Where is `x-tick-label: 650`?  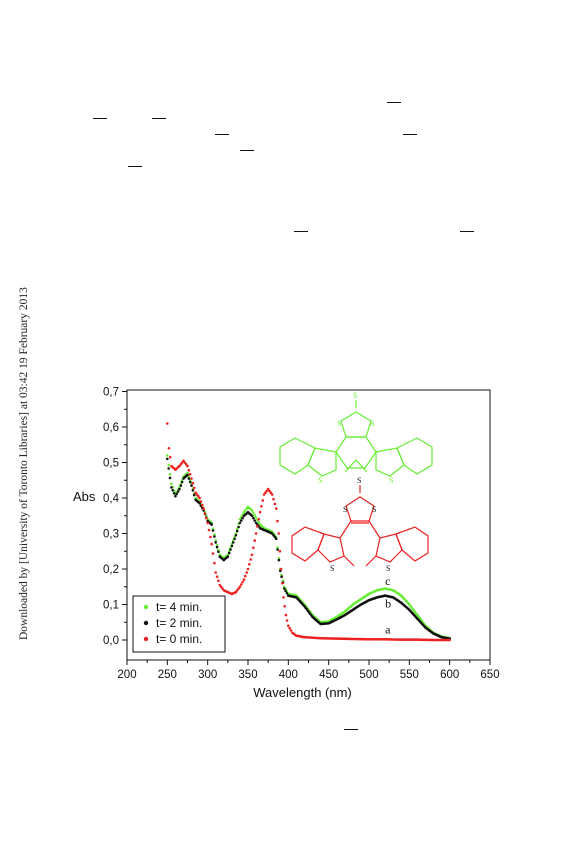
x-tick-label: 650 is located at coordinates (489, 675).